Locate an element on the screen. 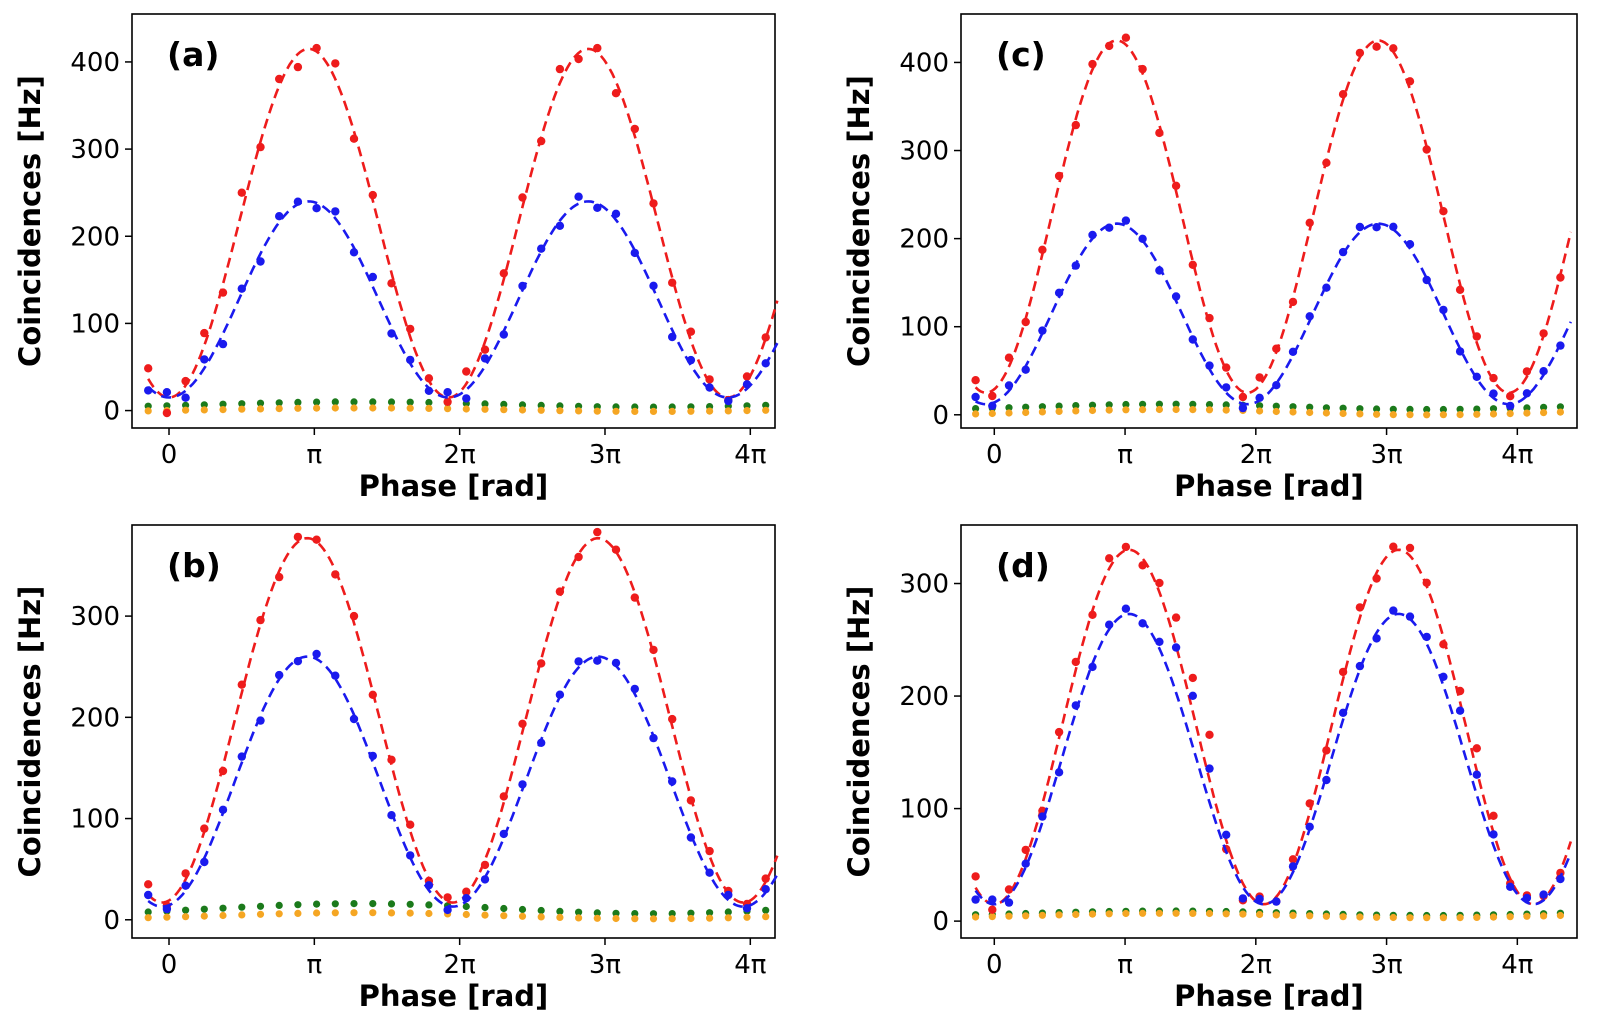  x-tick-label: 0 is located at coordinates (994, 965).